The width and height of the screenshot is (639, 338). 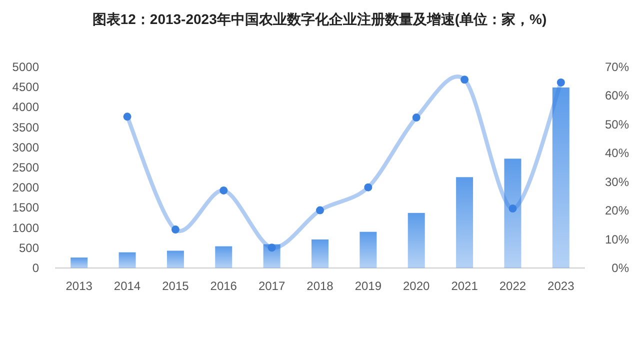 What do you see at coordinates (26, 87) in the screenshot?
I see `y-tick-label: 4500` at bounding box center [26, 87].